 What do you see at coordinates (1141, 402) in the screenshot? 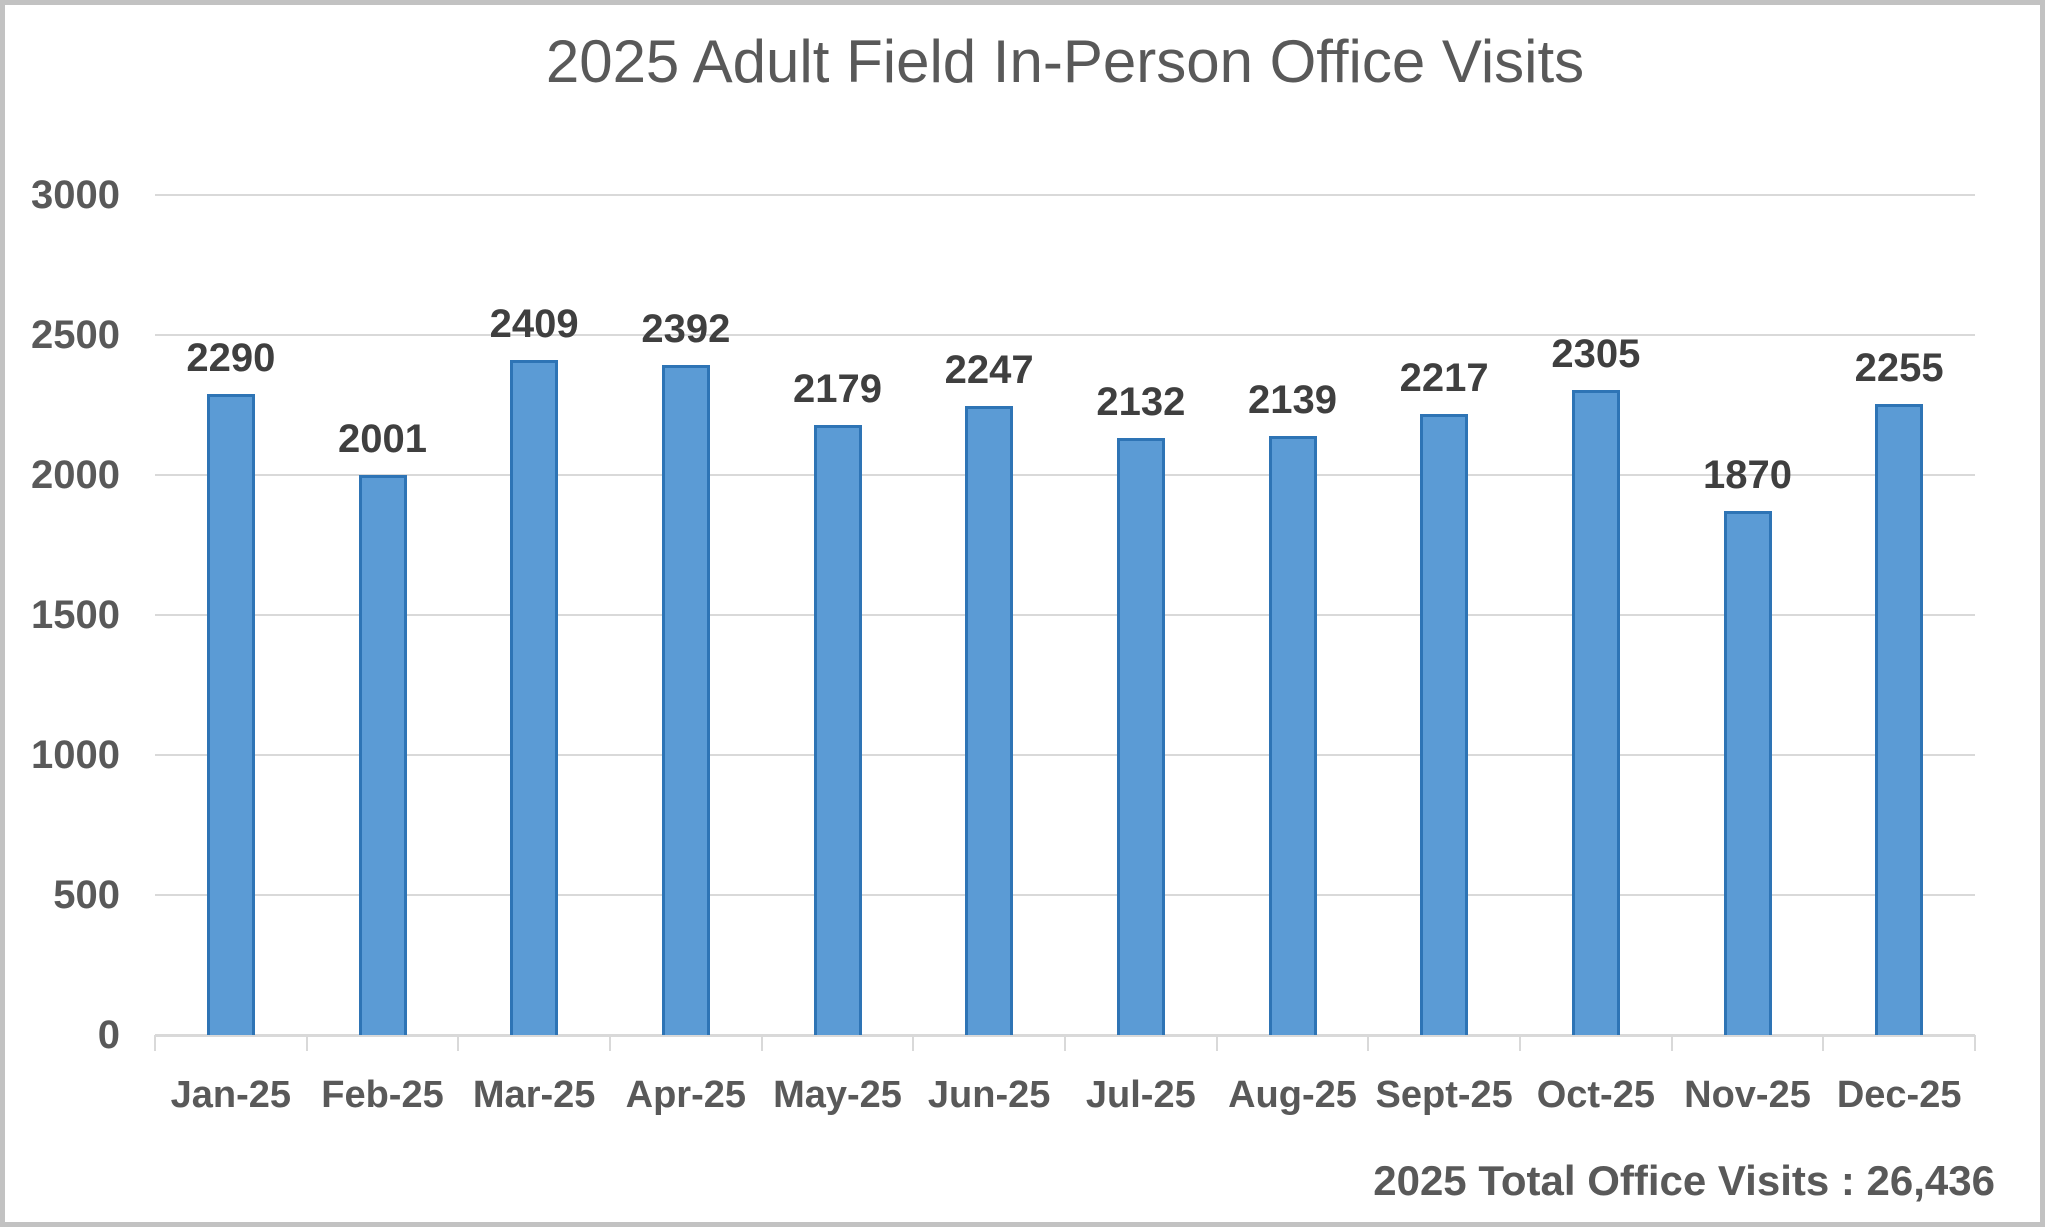
I see `bar-value-label-jul-25: 2132` at bounding box center [1141, 402].